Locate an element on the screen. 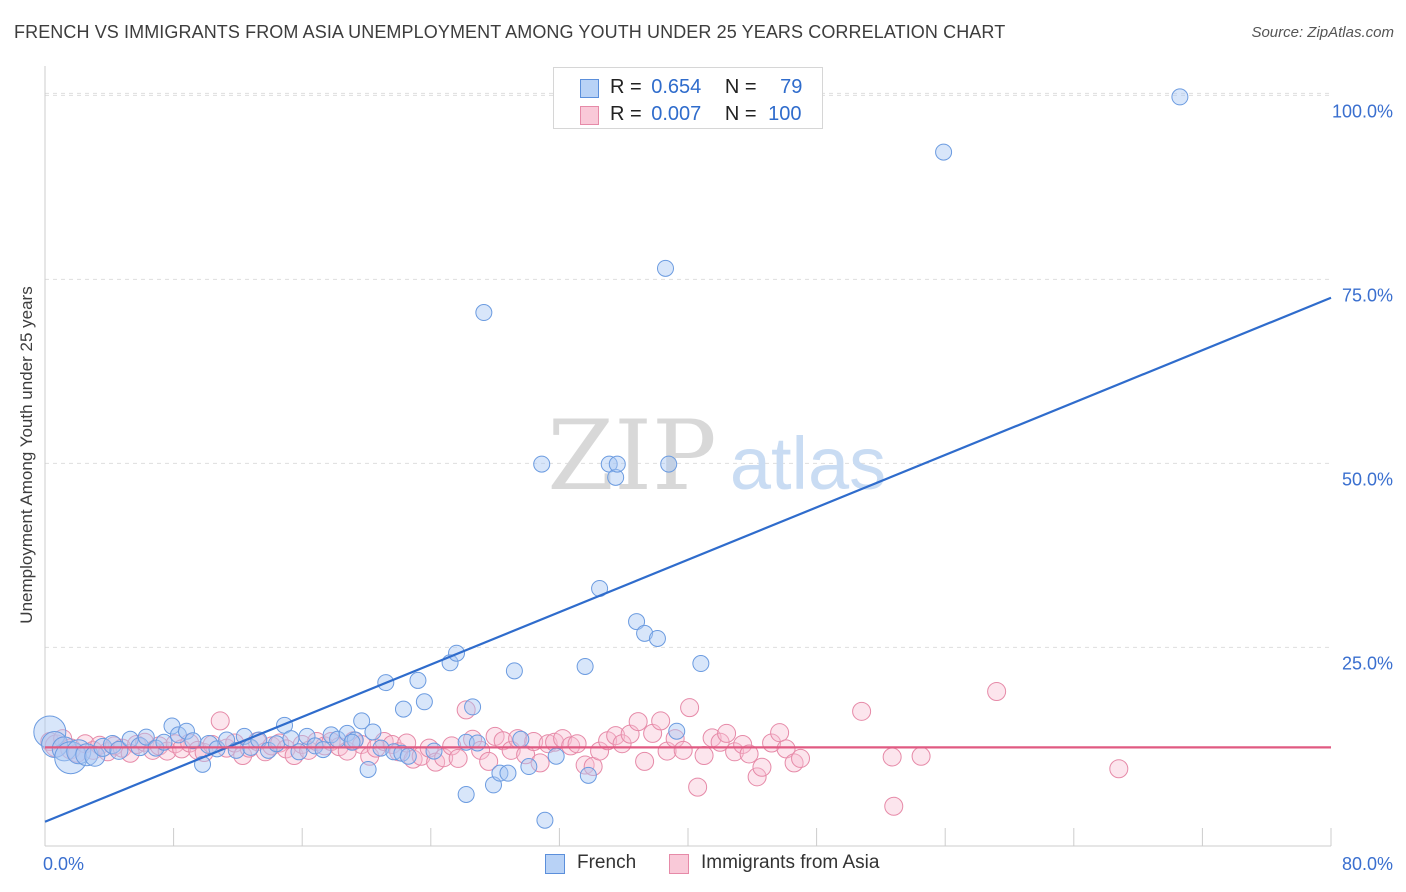  stats-legend: R = 0.654 N = 79 R = 0.007 N = 100 is located at coordinates (688, 98).